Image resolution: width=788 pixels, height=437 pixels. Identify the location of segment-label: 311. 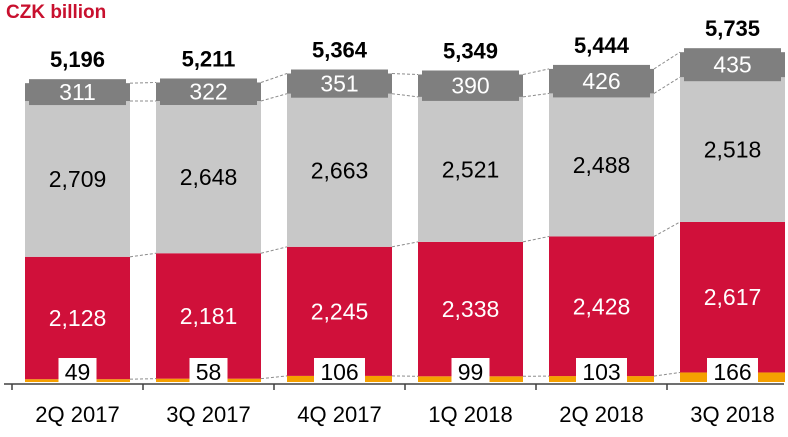
(77, 92).